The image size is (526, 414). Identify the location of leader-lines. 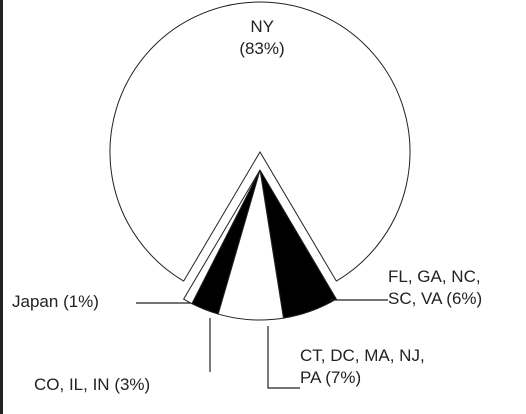
(262, 344).